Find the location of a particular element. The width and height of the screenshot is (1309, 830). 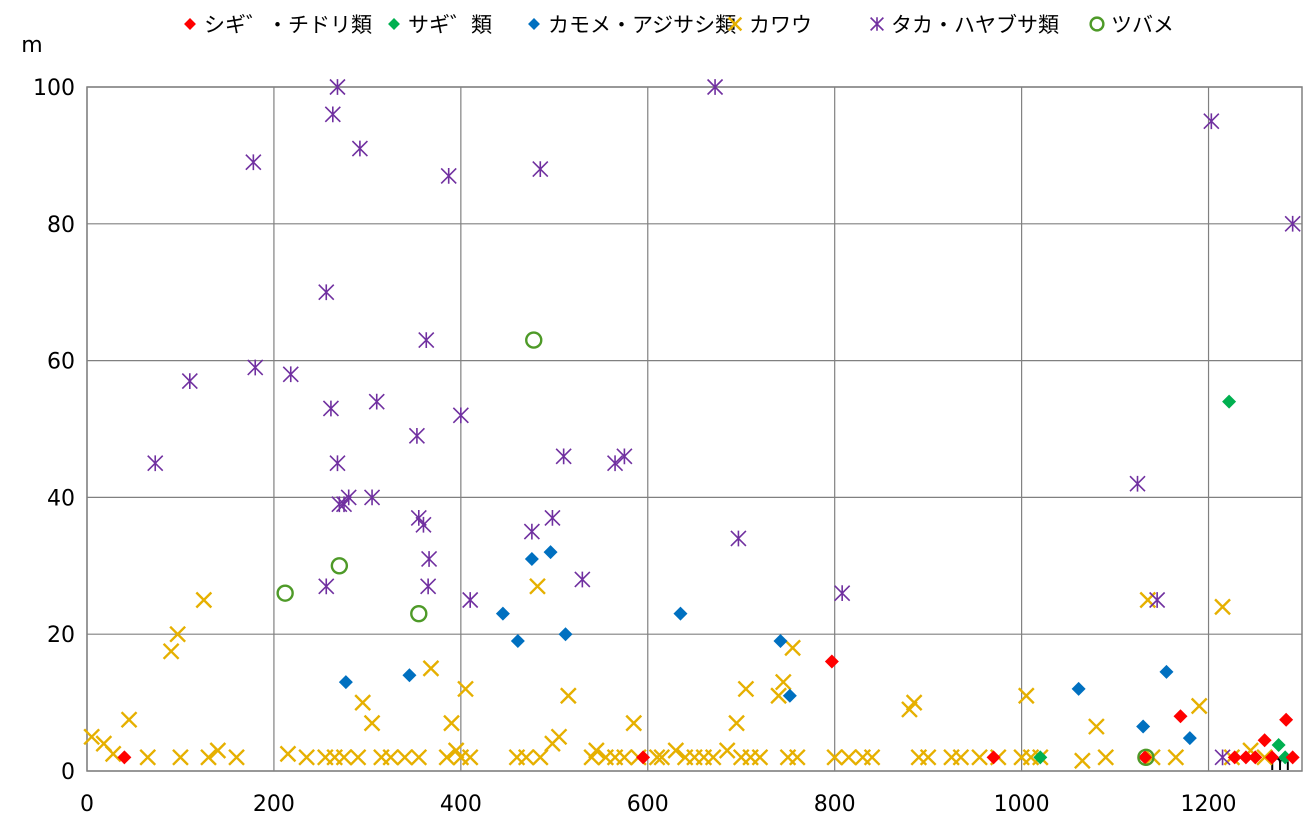

legend-label: タカ・ハヤブサ類 is located at coordinates (975, 25).